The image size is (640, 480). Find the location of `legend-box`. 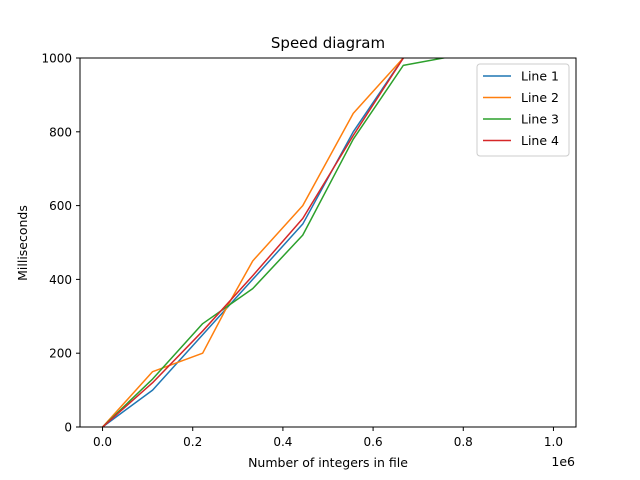

legend-box is located at coordinates (523, 110).